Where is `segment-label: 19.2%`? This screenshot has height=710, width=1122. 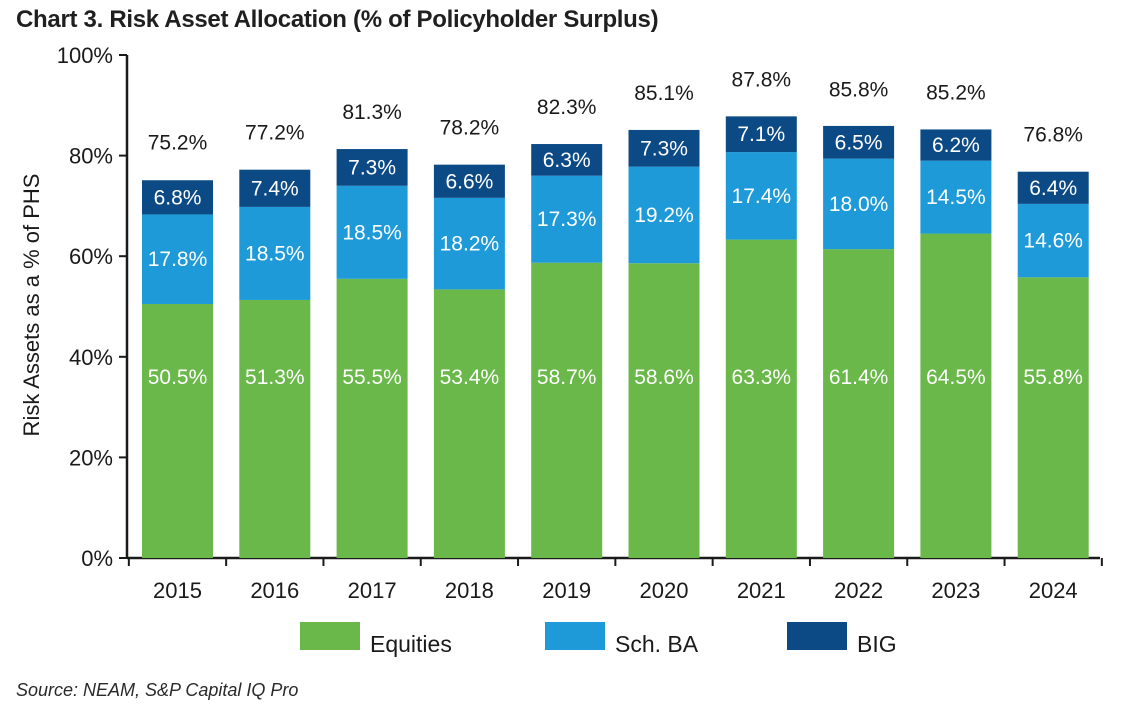 segment-label: 19.2% is located at coordinates (664, 215).